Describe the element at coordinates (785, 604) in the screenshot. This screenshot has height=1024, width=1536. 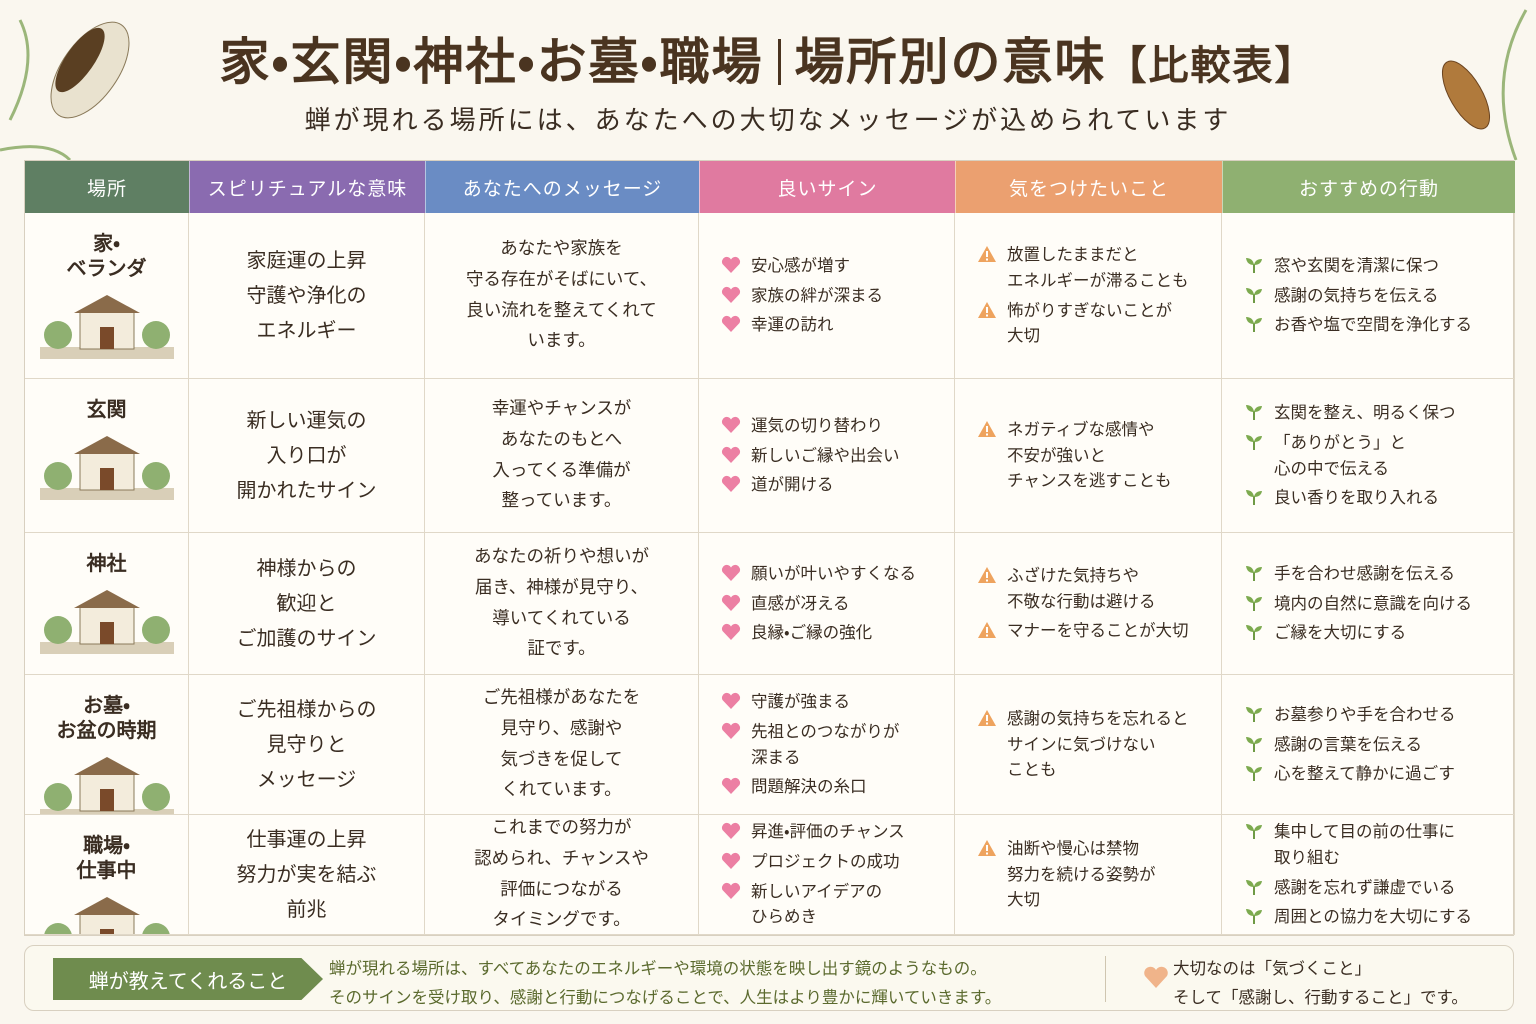
I see `heart-item: 直感が冴える` at that location.